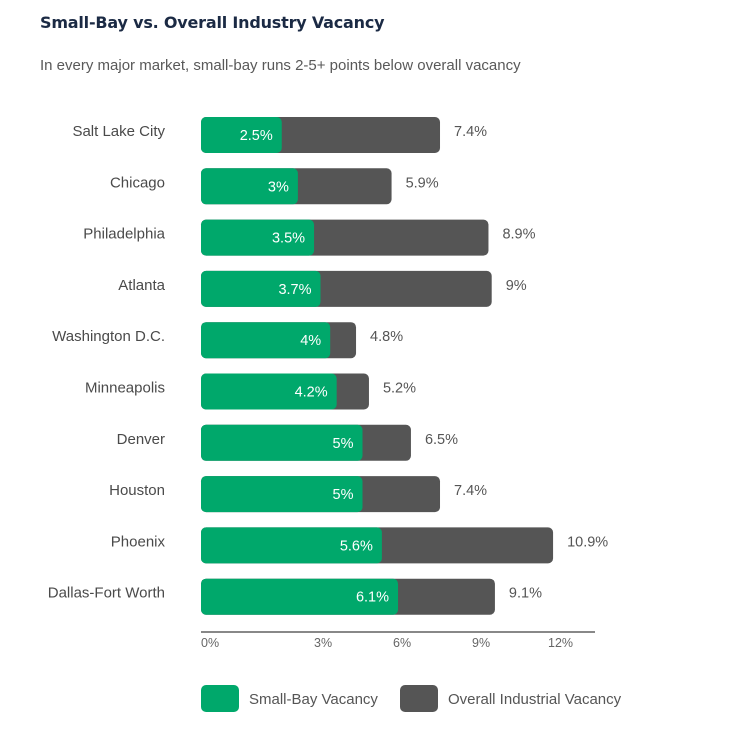  What do you see at coordinates (256, 136) in the screenshot?
I see `data-label-small-bay: 2.5%` at bounding box center [256, 136].